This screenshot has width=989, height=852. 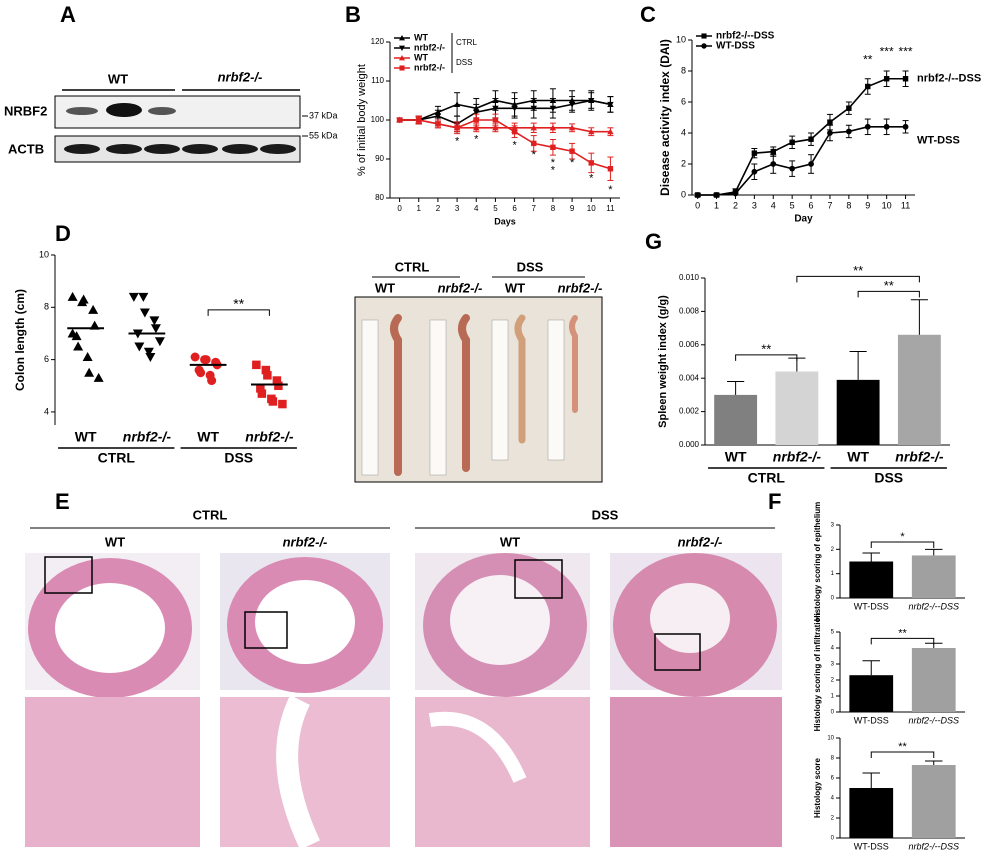 What do you see at coordinates (648, 14) in the screenshot?
I see `panel-label: C` at bounding box center [648, 14].